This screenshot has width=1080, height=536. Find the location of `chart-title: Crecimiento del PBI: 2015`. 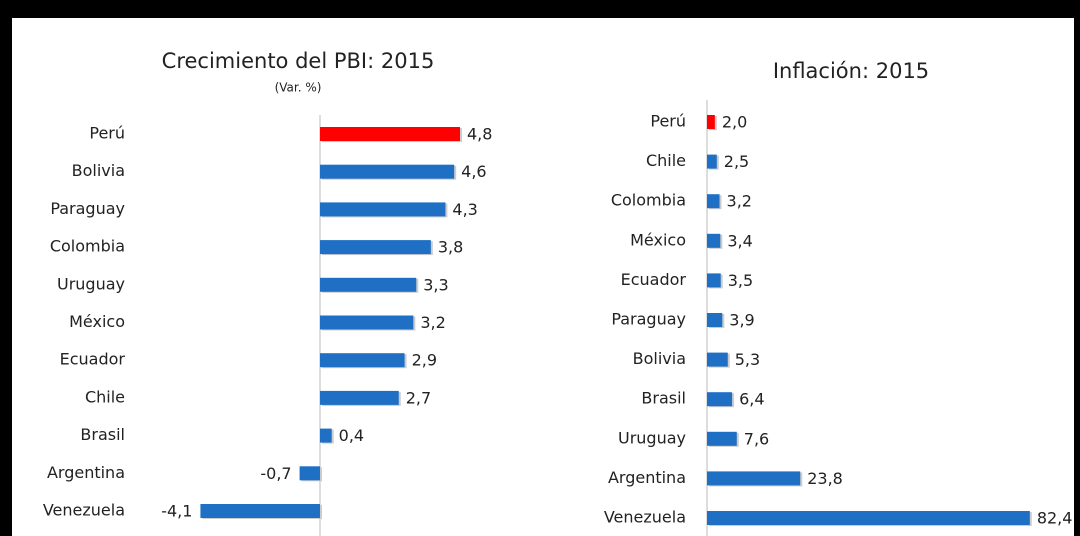

chart-title: Crecimiento del PBI: 2015 is located at coordinates (298, 61).